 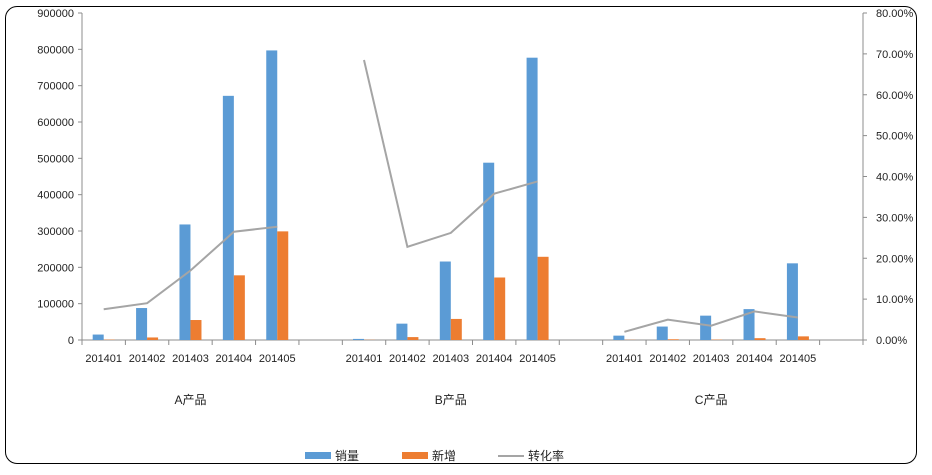 I want to click on right-tick-label: 70.00%, so click(x=895, y=55).